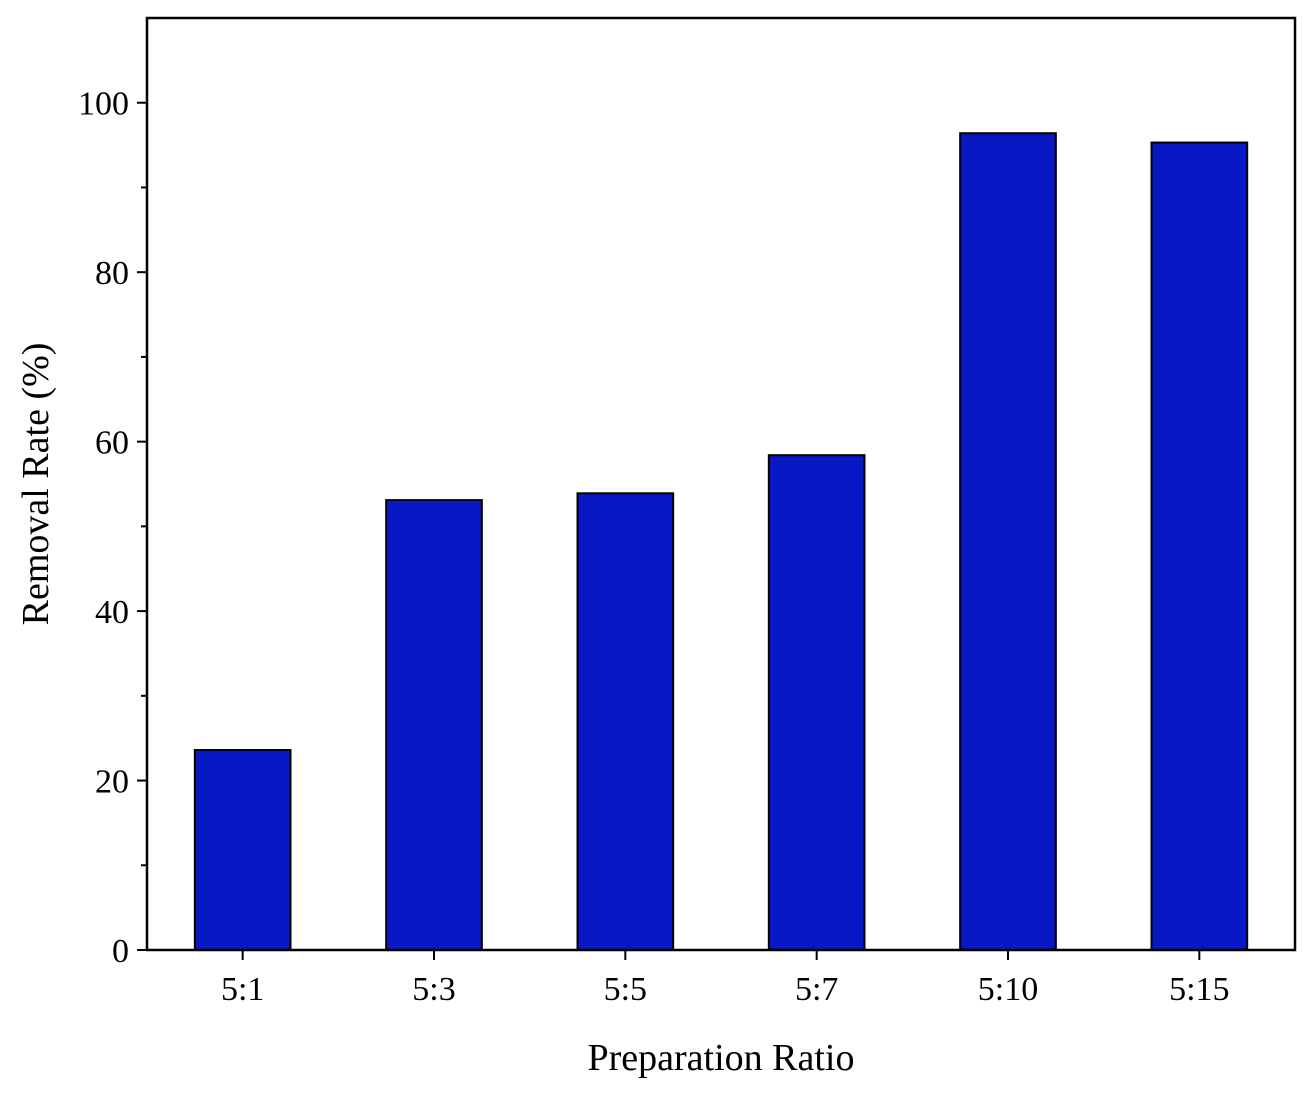 The height and width of the screenshot is (1095, 1314). Describe the element at coordinates (242, 989) in the screenshot. I see `x-tick-label: 5:1` at that location.